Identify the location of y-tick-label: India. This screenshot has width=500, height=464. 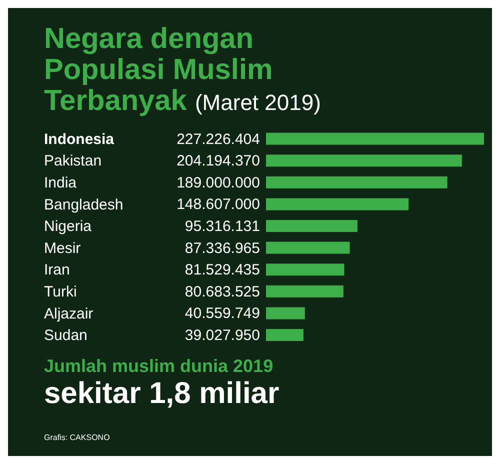
(61, 183).